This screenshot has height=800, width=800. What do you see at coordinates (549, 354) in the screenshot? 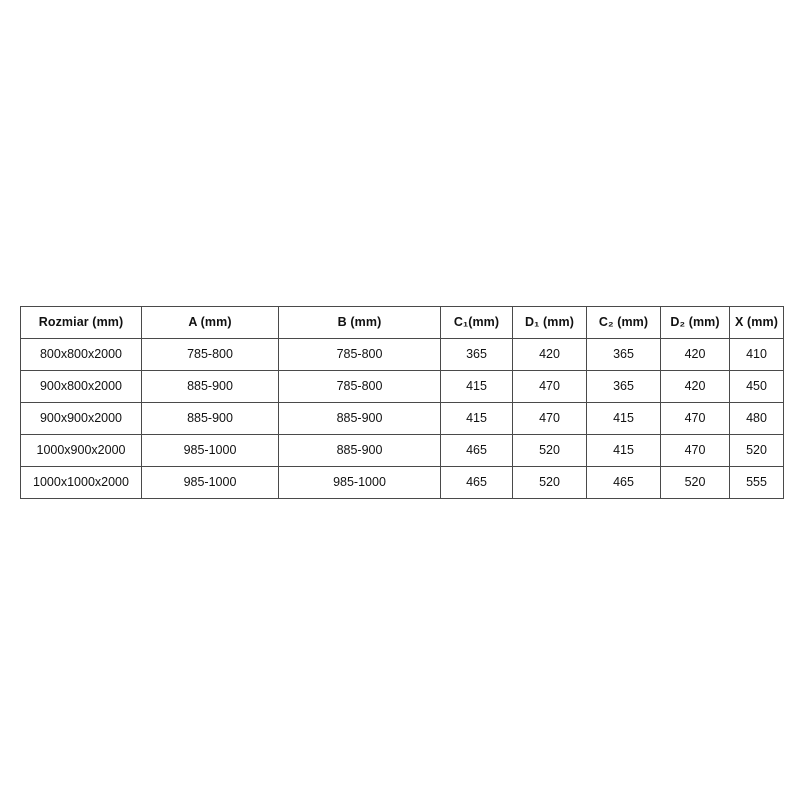
I see `cell-d1: 420` at bounding box center [549, 354].